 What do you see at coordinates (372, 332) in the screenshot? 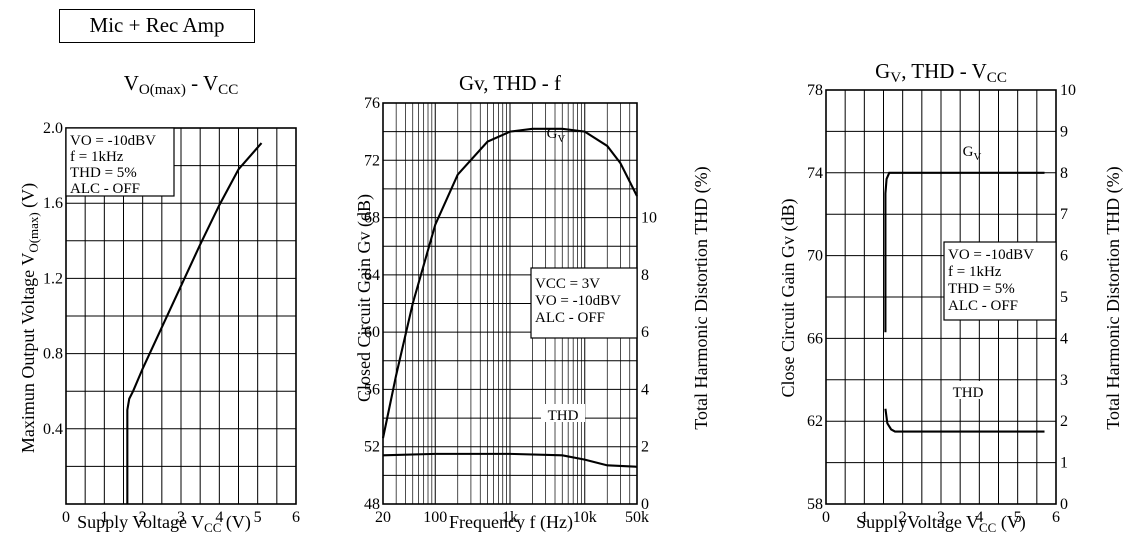
I see `y-tick-label: 60` at bounding box center [372, 332].